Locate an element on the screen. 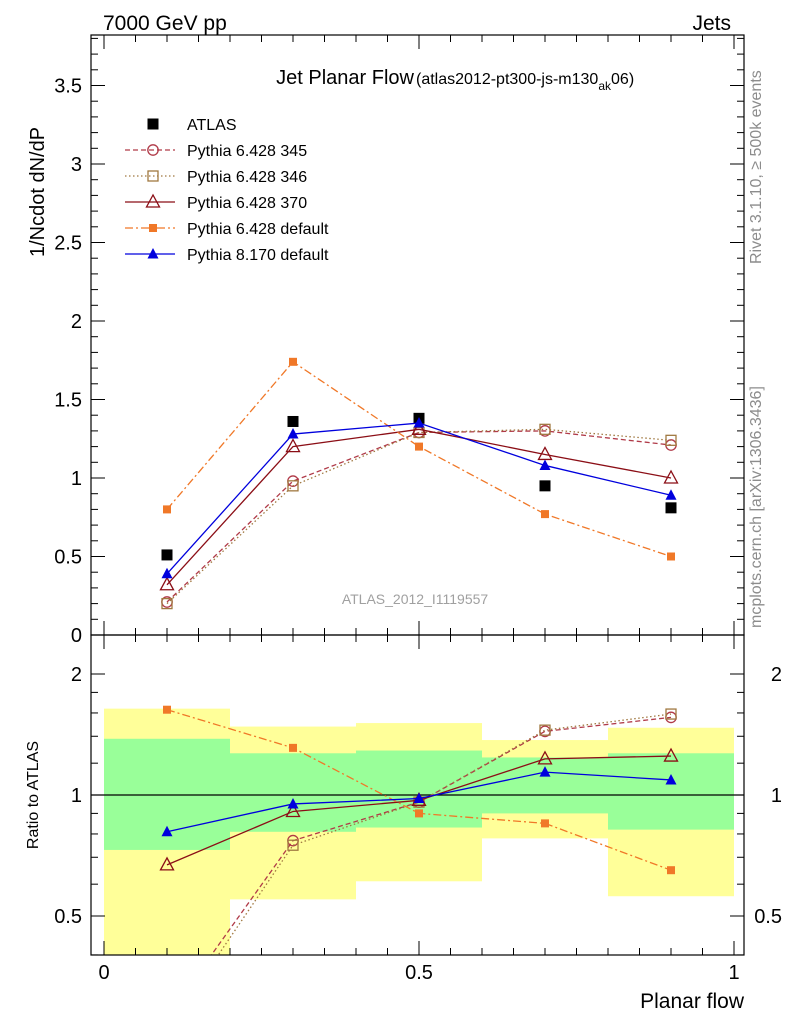 The width and height of the screenshot is (786, 1024). ratio-ytick-label-right-2: 2 is located at coordinates (776, 675).